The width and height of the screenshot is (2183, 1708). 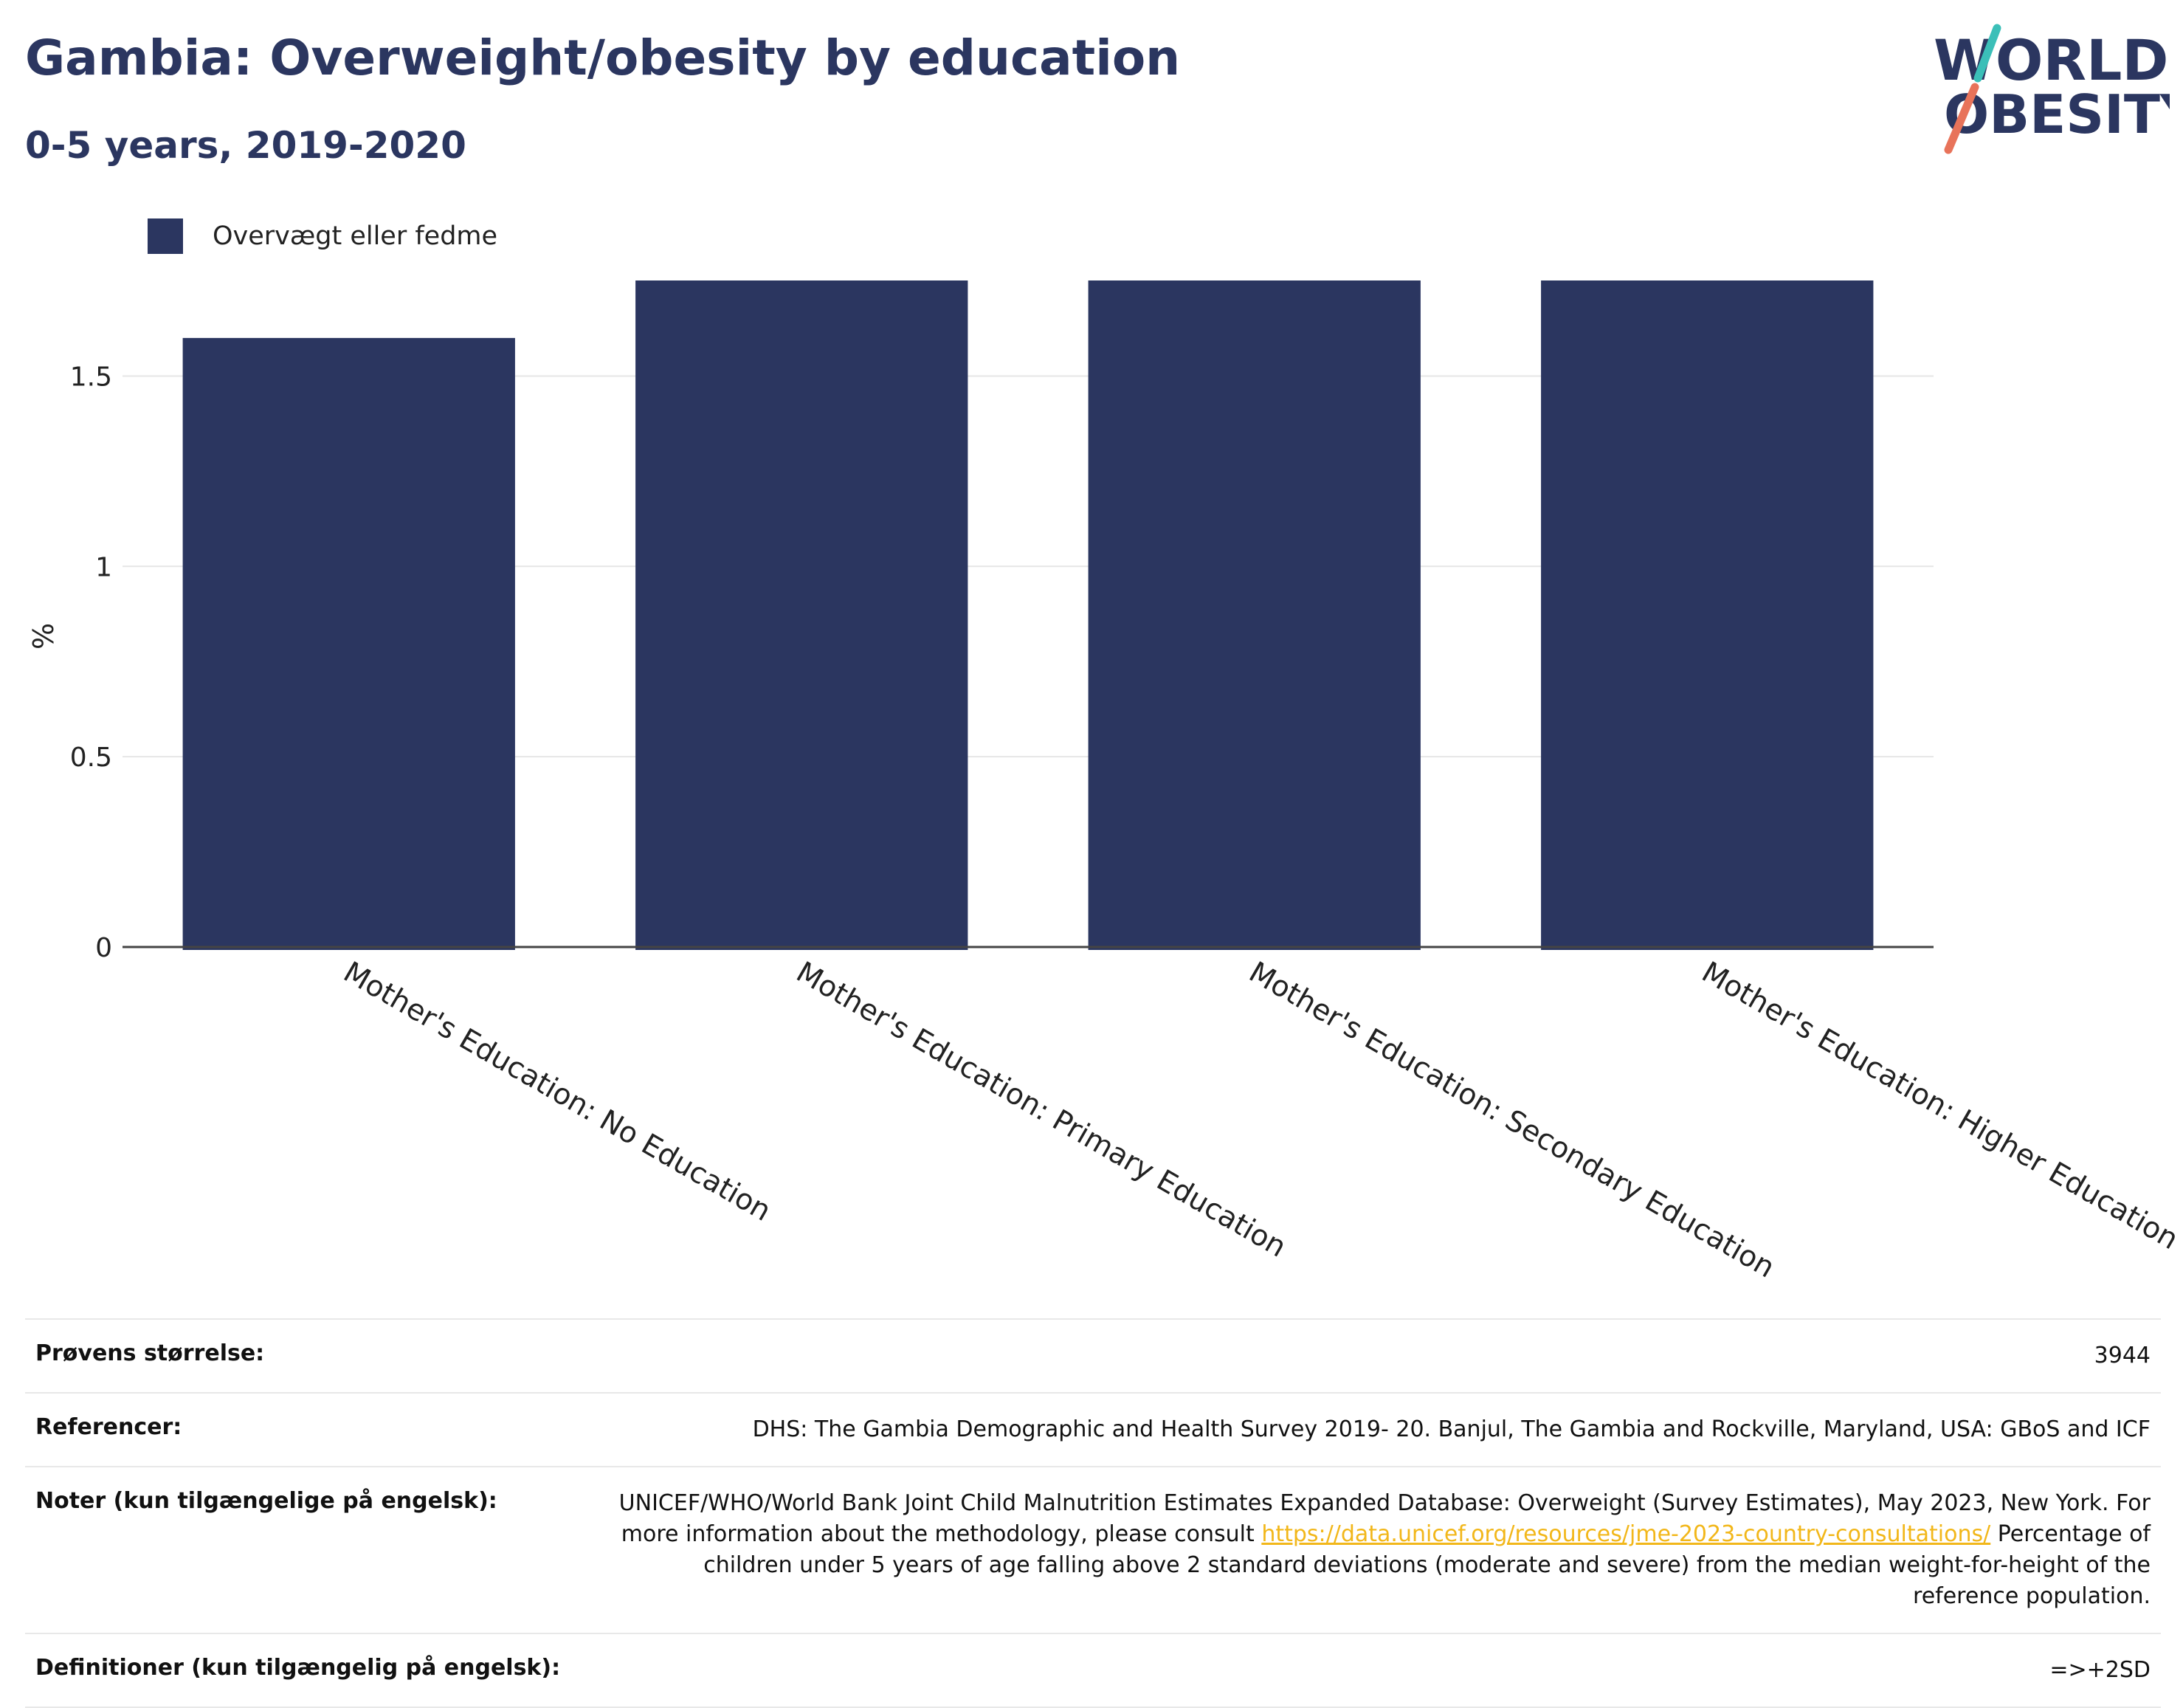 What do you see at coordinates (91, 377) in the screenshot?
I see `y-tick-label: 1.5` at bounding box center [91, 377].